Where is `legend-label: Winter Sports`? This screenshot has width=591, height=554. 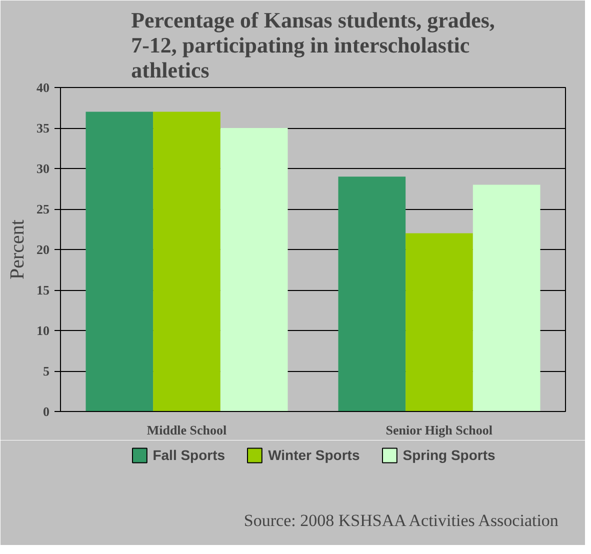
legend-label: Winter Sports is located at coordinates (314, 455).